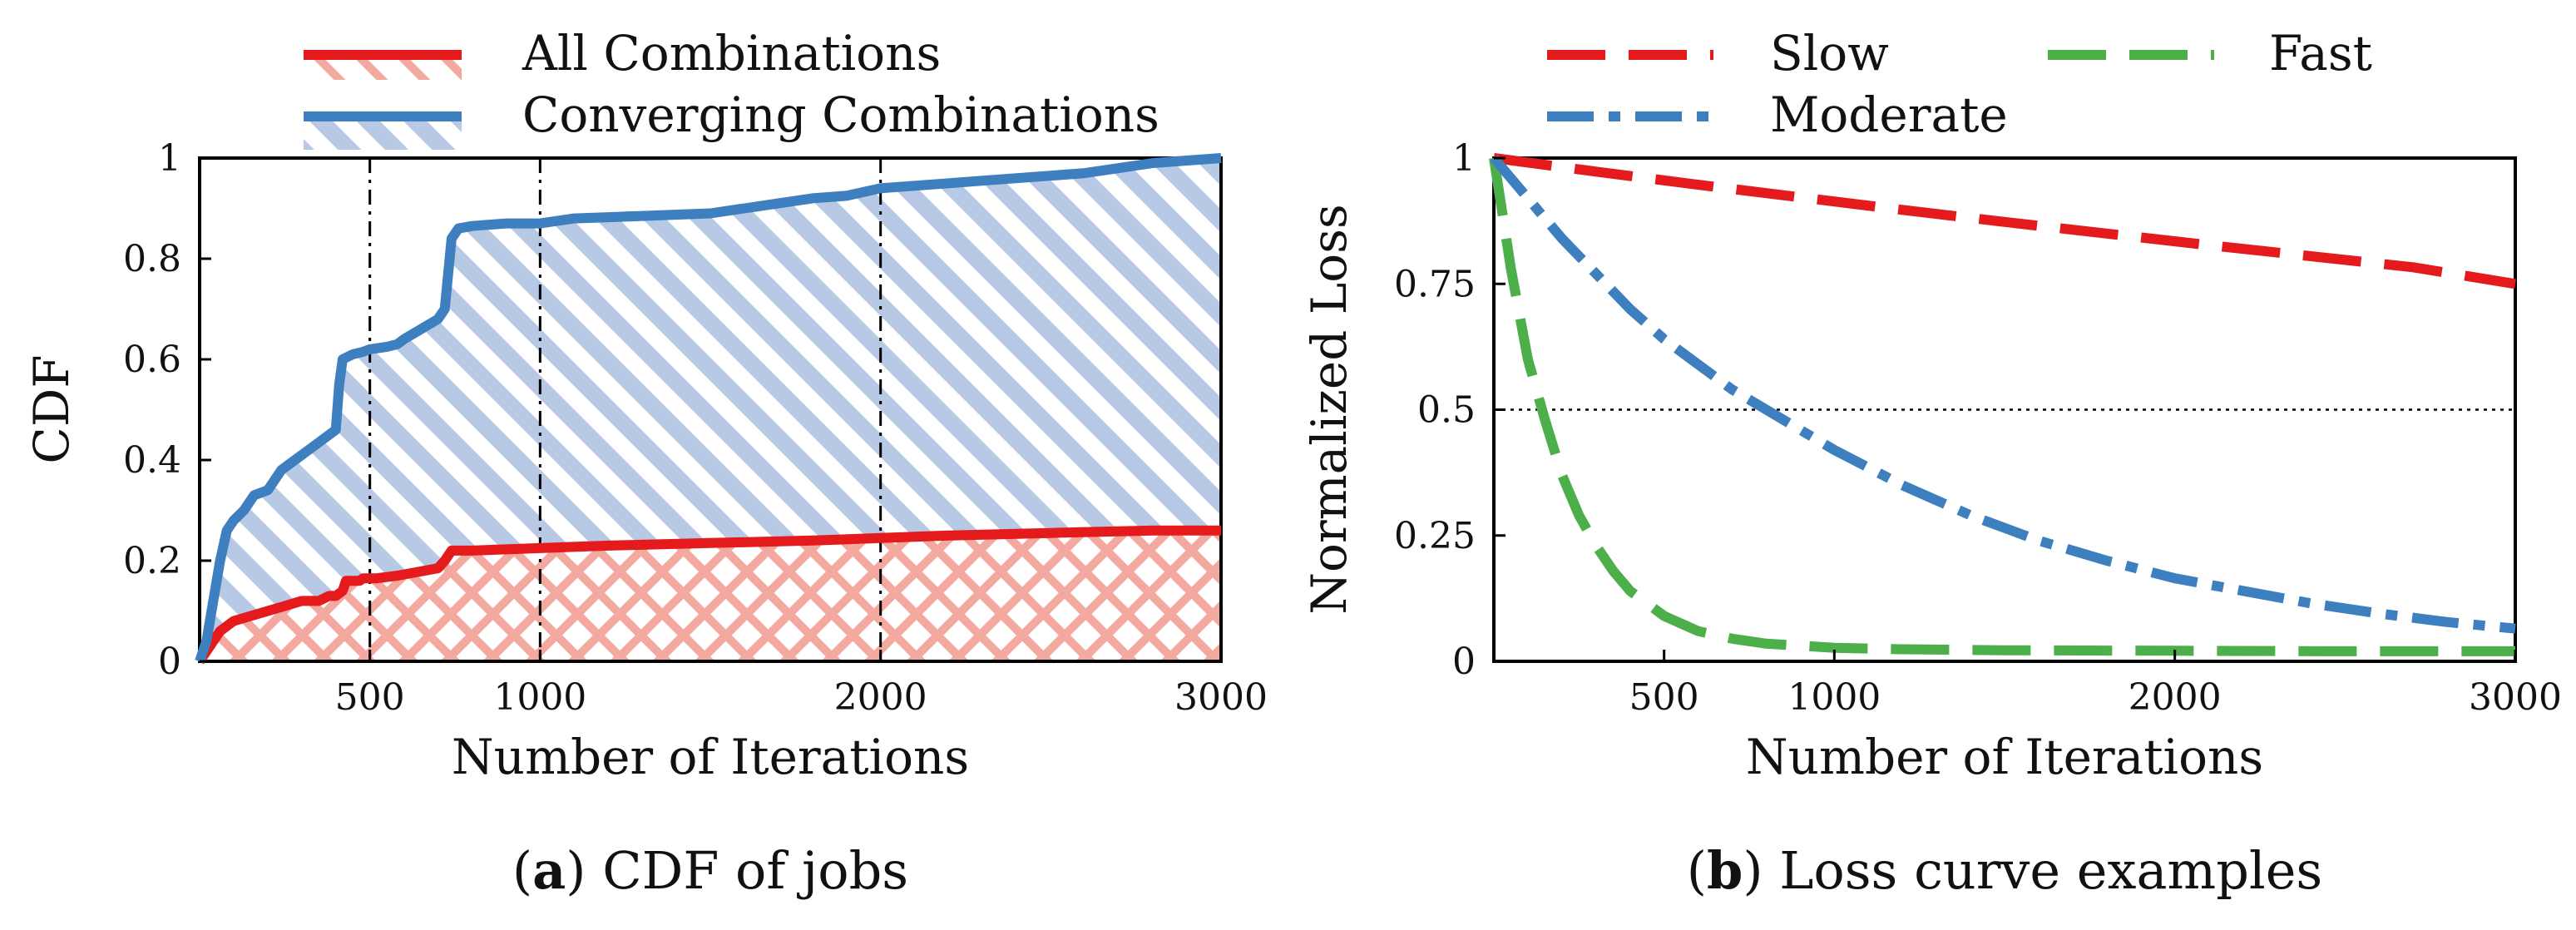 The width and height of the screenshot is (2576, 930). I want to click on legend: All Combinations Converging Combinations, so click(731, 87).